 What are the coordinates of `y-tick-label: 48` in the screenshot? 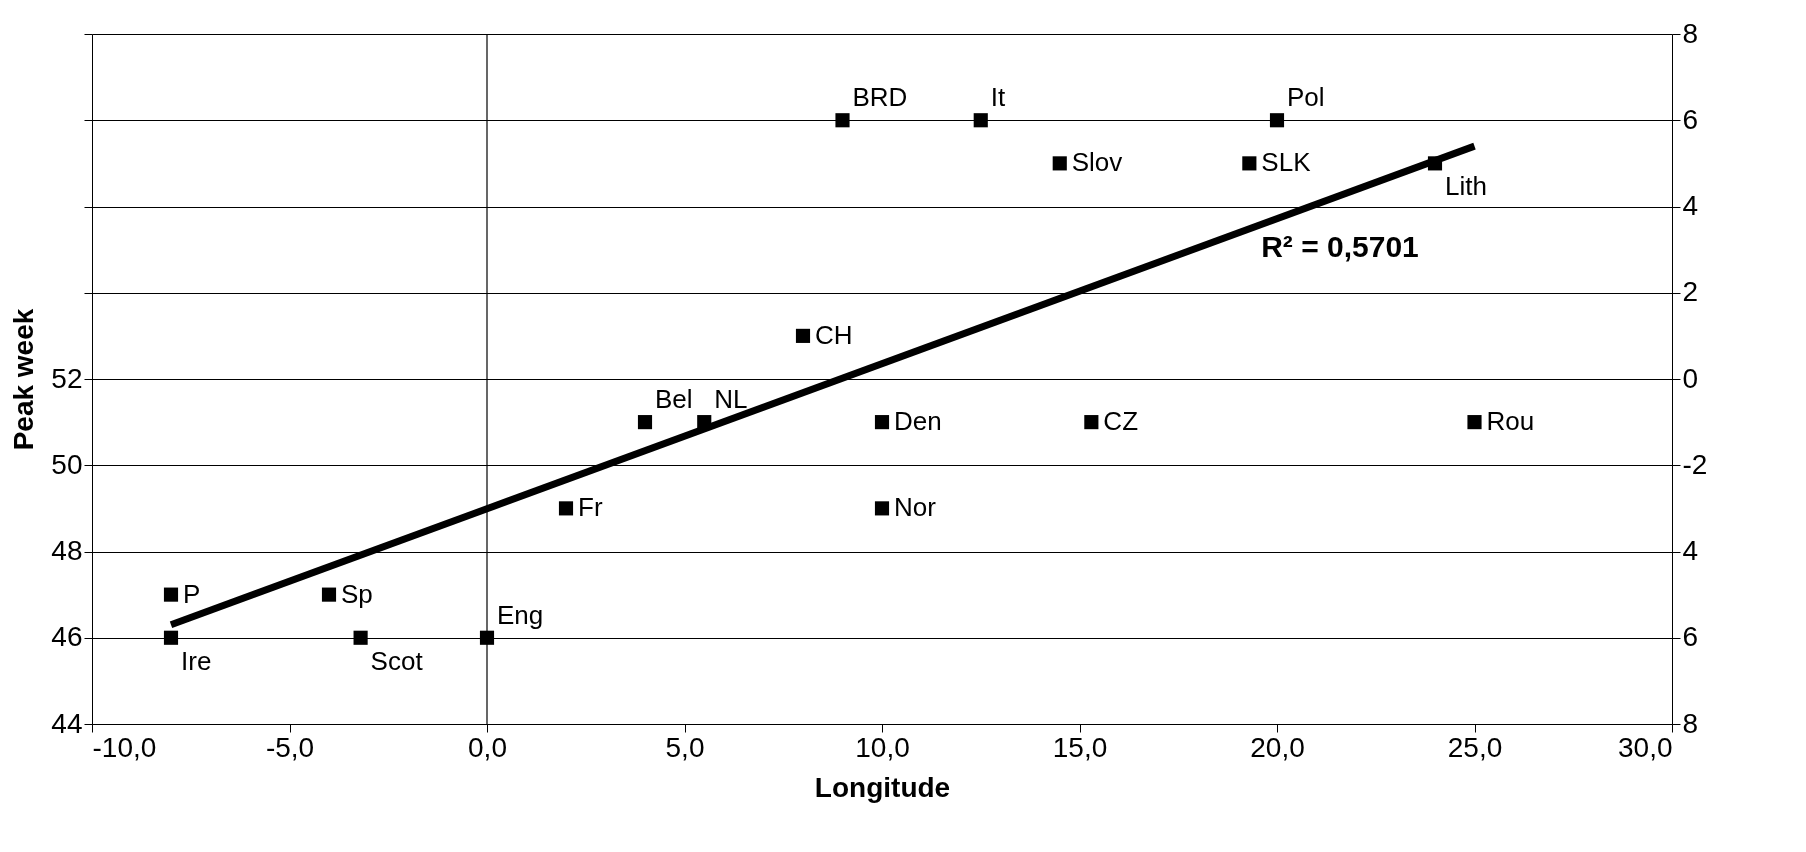 It's located at (67, 550).